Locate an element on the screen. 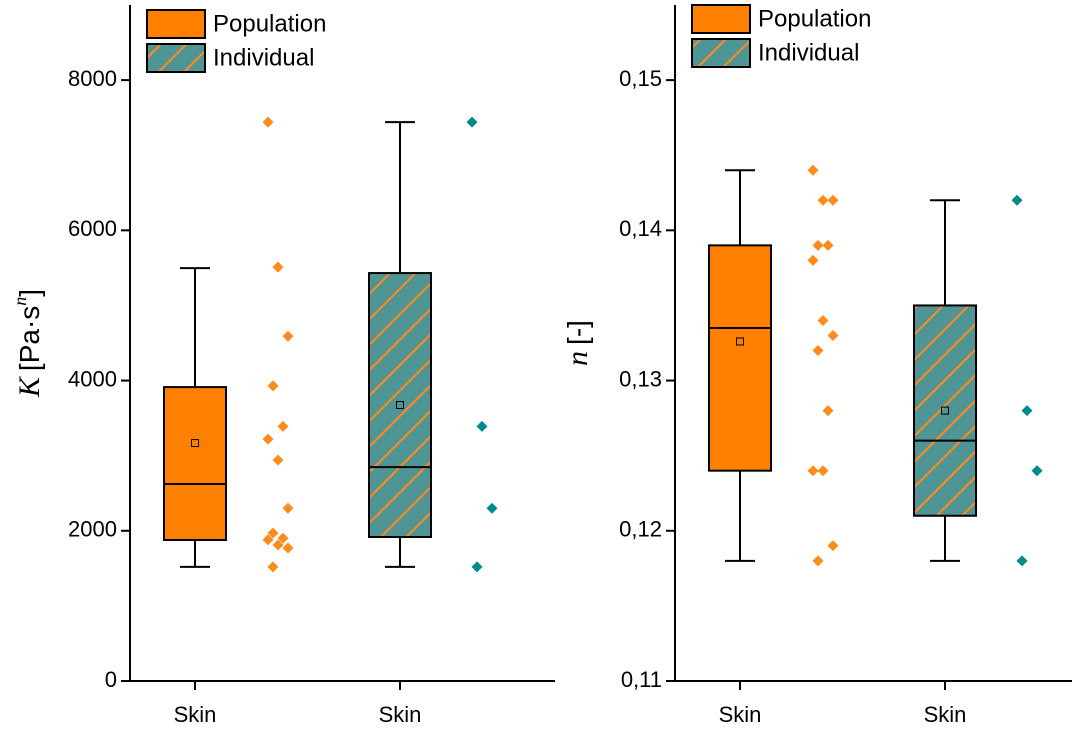 This screenshot has height=733, width=1077. y-label-symbol: n is located at coordinates (577, 358).